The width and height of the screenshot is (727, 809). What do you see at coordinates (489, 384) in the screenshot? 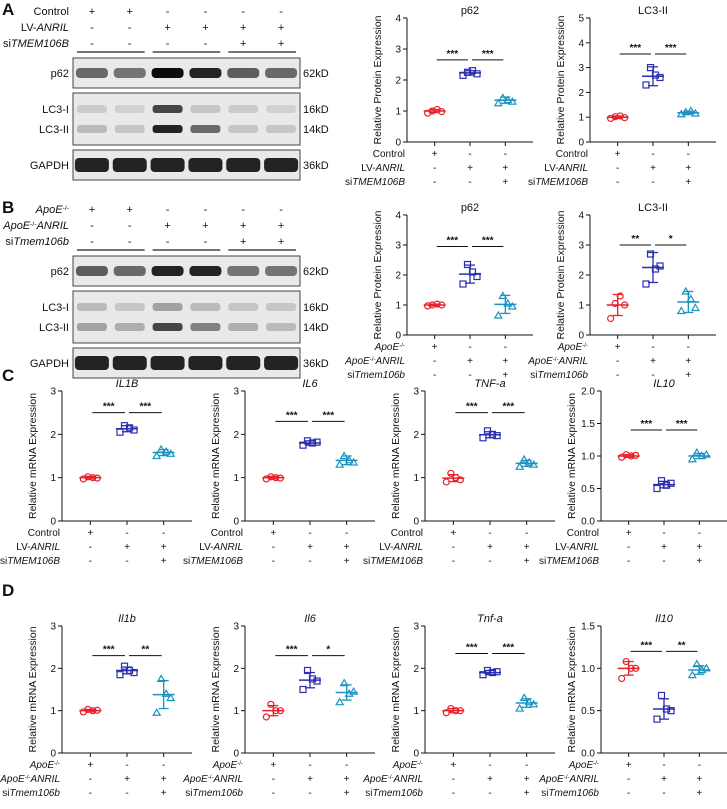
I see `chart-title: TNF-a` at bounding box center [489, 384].